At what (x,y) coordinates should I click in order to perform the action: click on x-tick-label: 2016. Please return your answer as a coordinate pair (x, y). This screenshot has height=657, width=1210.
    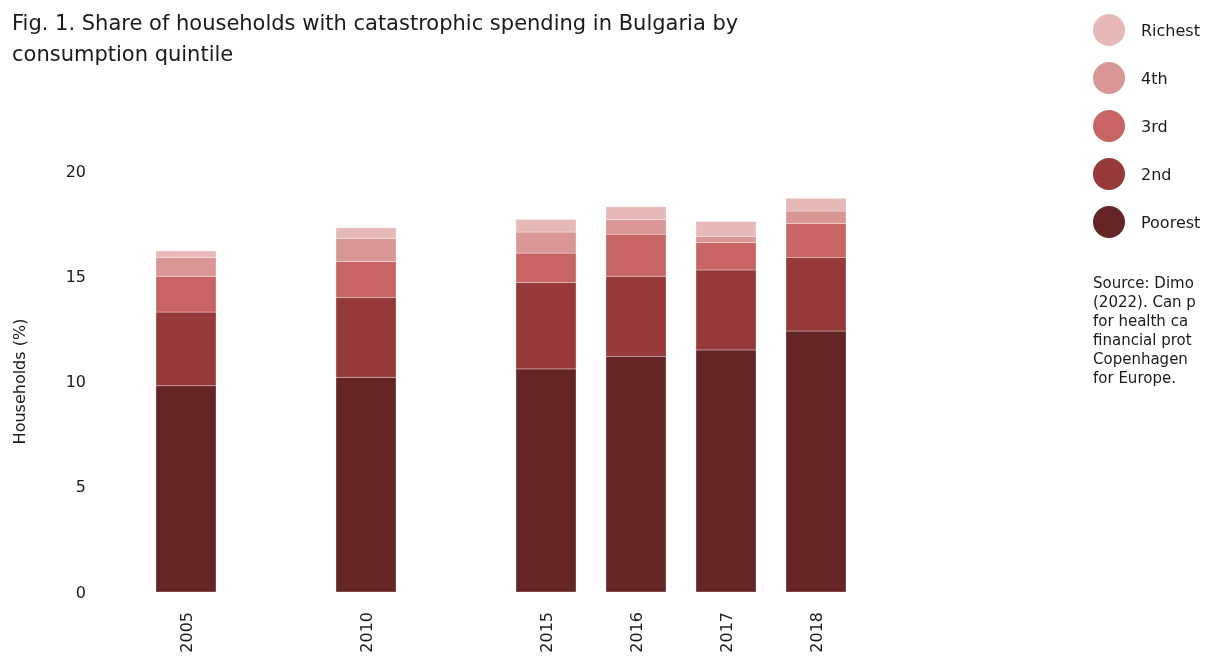
    Looking at the image, I should click on (636, 632).